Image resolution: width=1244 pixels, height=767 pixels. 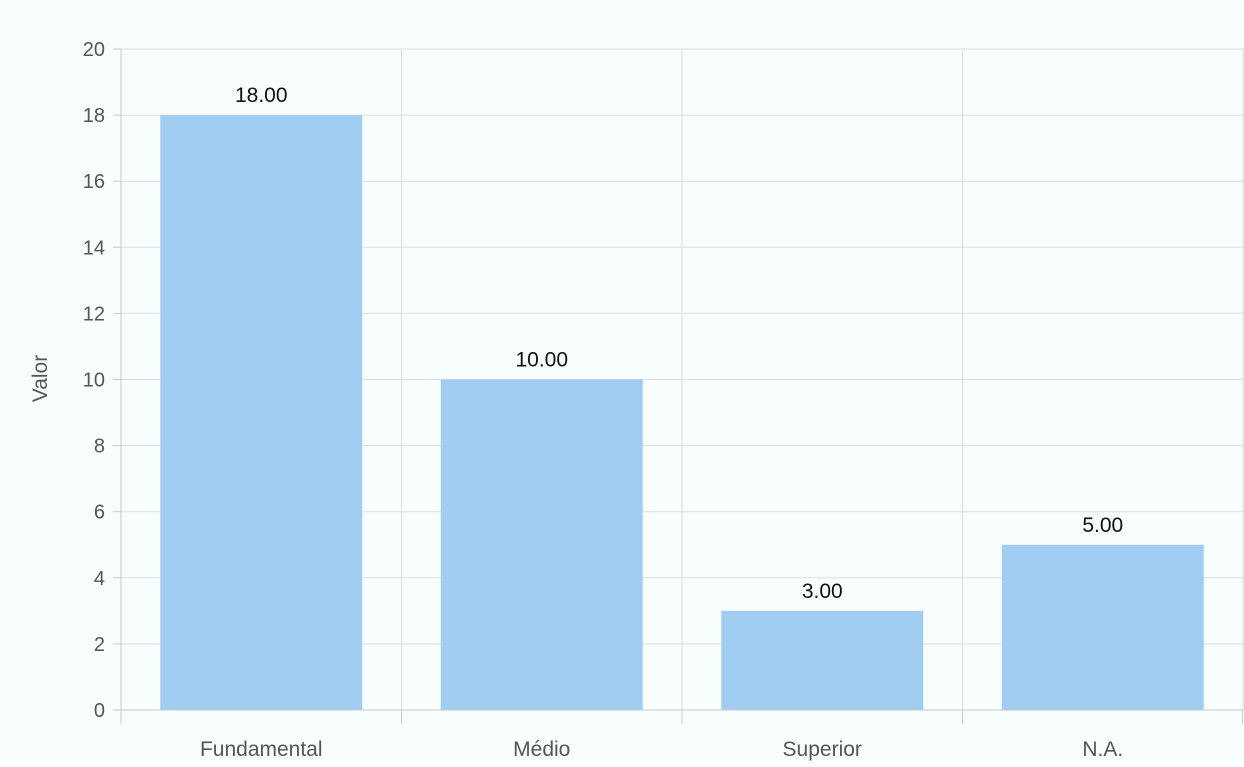 I want to click on y-tick-label: 20, so click(x=94, y=50).